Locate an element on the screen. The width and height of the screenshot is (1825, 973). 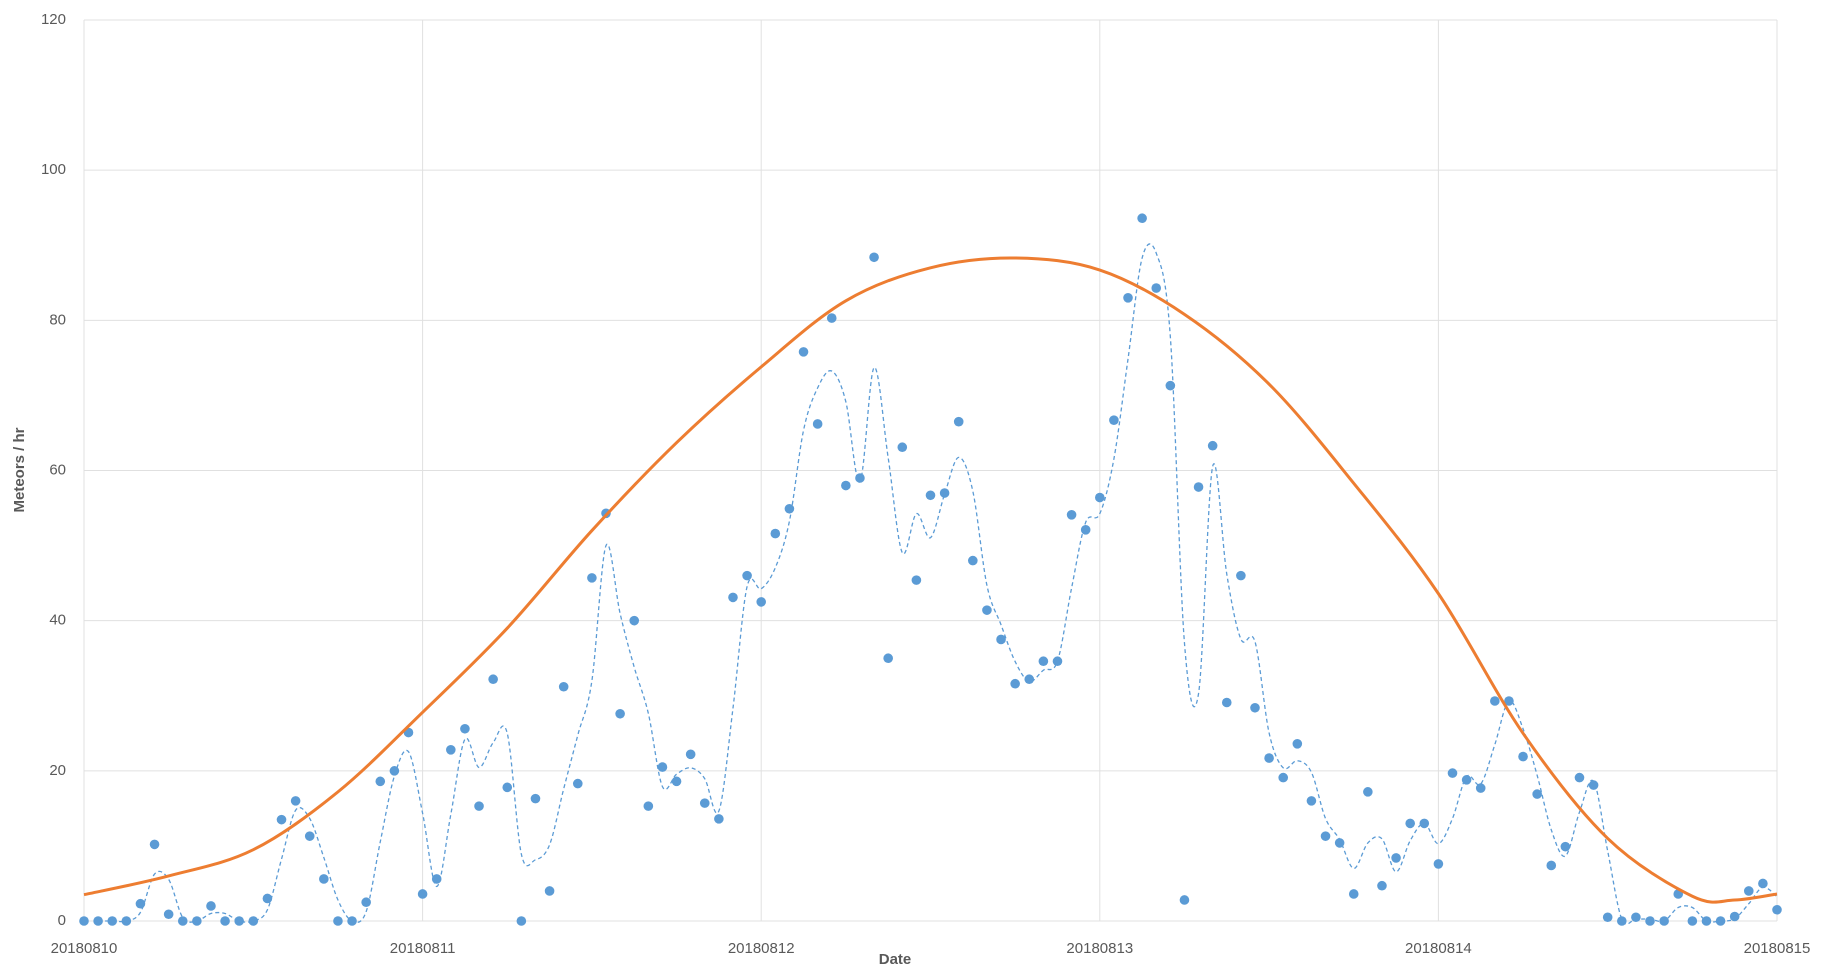
y-tick-label: 100 is located at coordinates (53, 169).